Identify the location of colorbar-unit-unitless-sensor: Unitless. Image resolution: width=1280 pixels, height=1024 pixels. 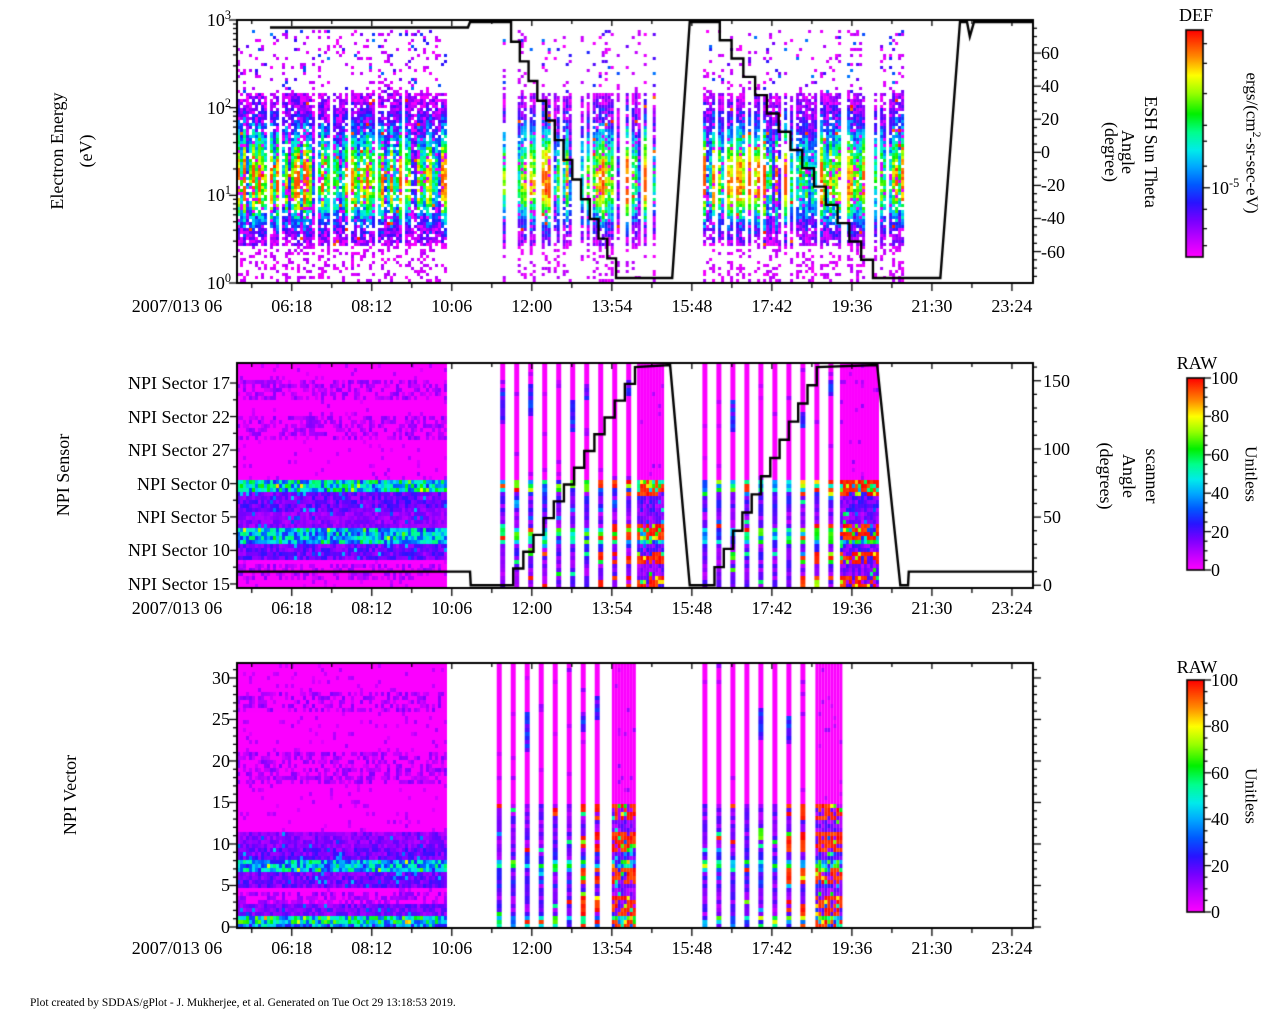
(1251, 474).